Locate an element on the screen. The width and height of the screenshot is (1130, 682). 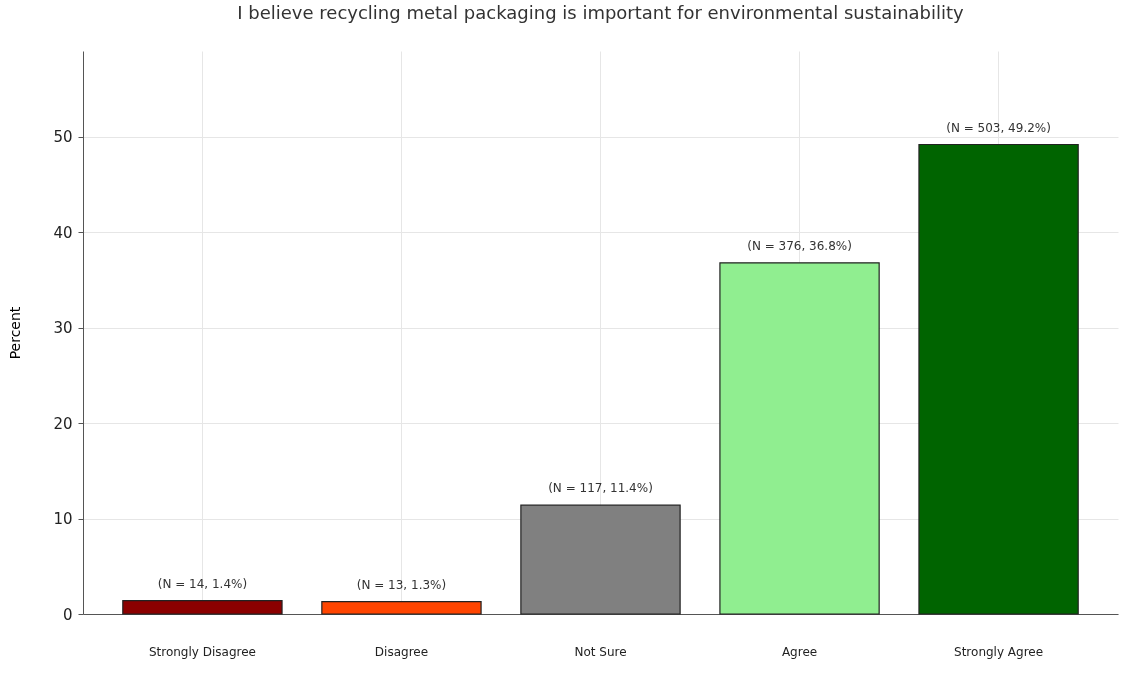
x-tick-label: Agree is located at coordinates (799, 651).